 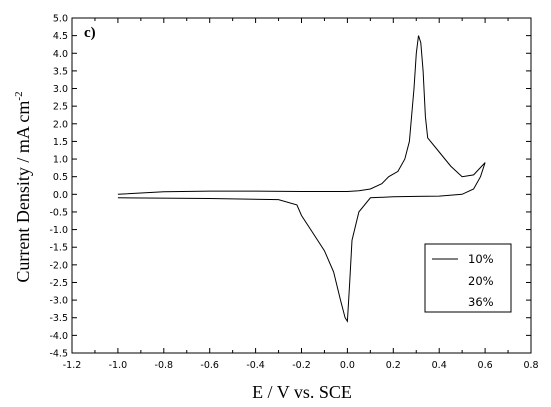 I want to click on x-tick-label: -0.2, so click(x=301, y=365).